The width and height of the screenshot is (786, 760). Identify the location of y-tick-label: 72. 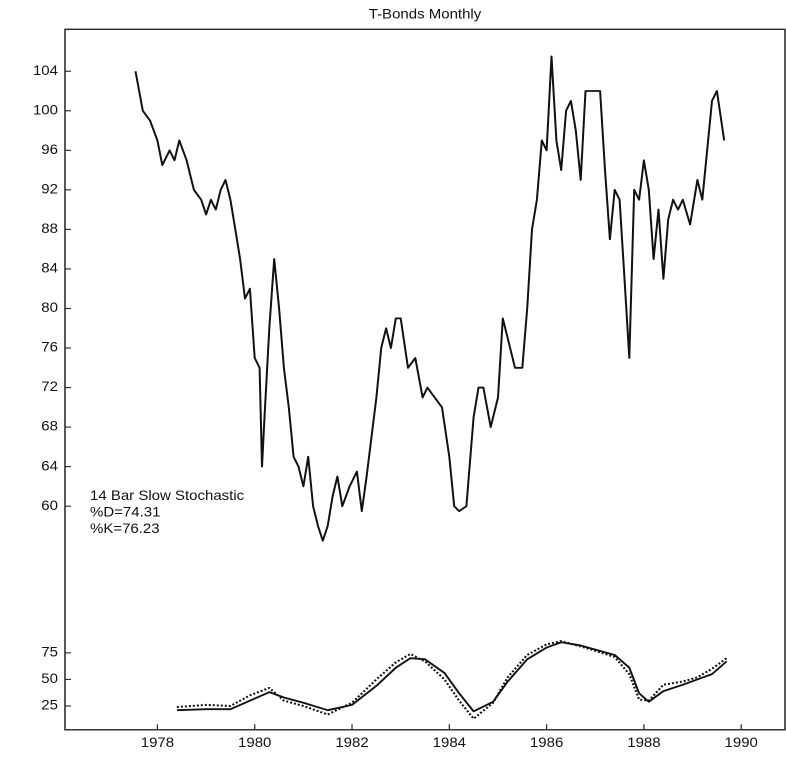
(49, 387).